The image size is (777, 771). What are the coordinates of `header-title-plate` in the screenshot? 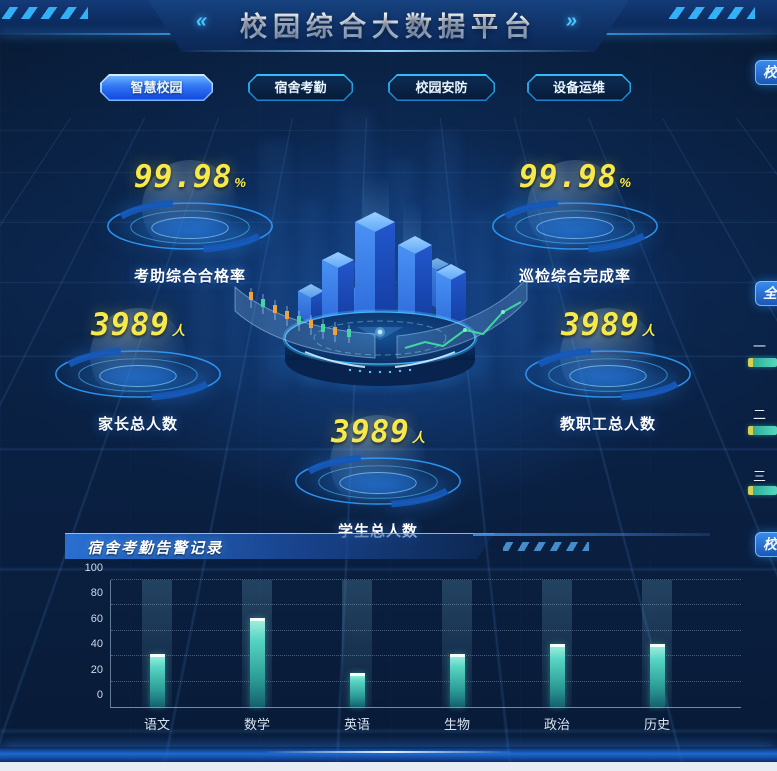 It's located at (388, 26).